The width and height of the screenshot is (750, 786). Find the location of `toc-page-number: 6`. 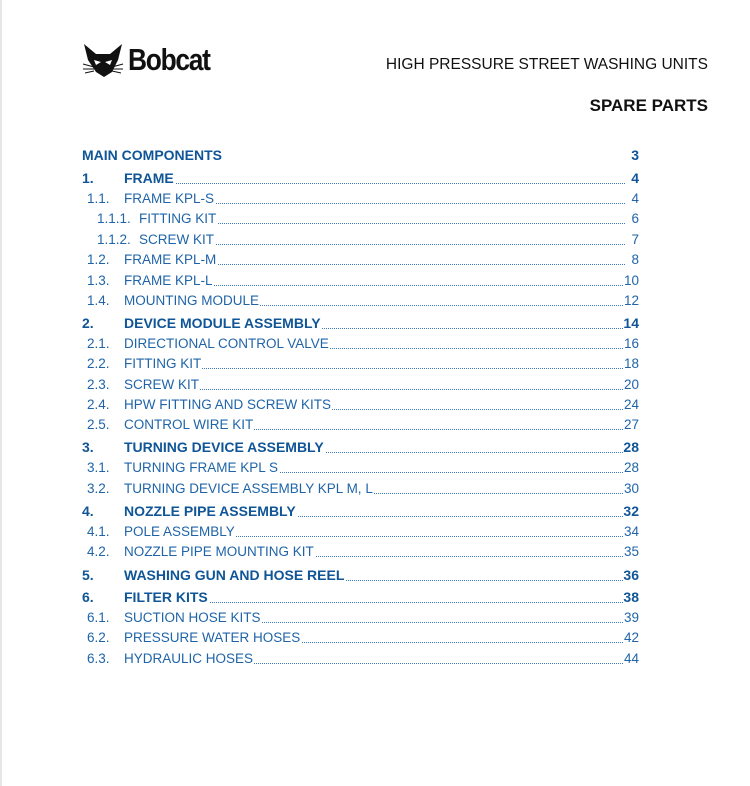

toc-page-number: 6 is located at coordinates (635, 218).